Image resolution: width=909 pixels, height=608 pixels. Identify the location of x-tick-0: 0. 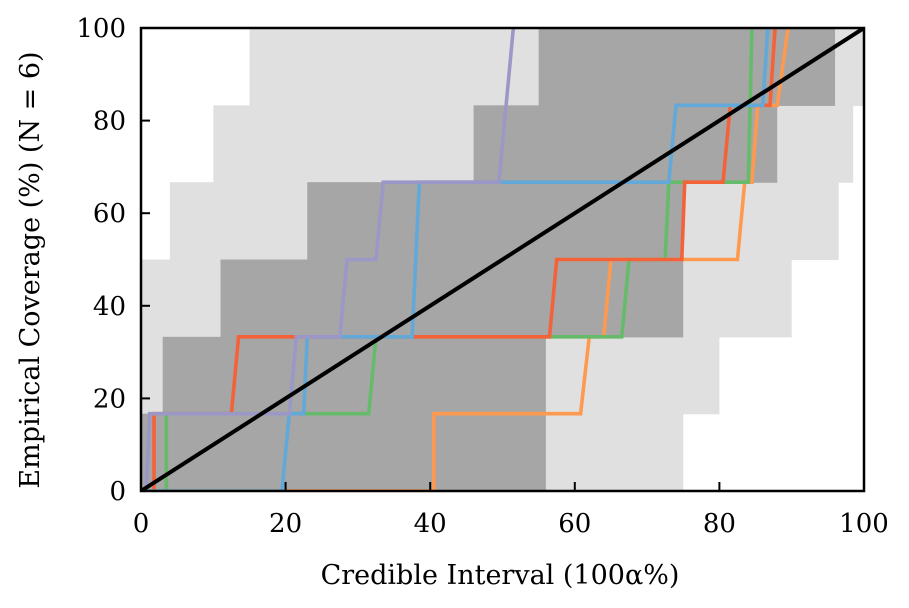
(141, 524).